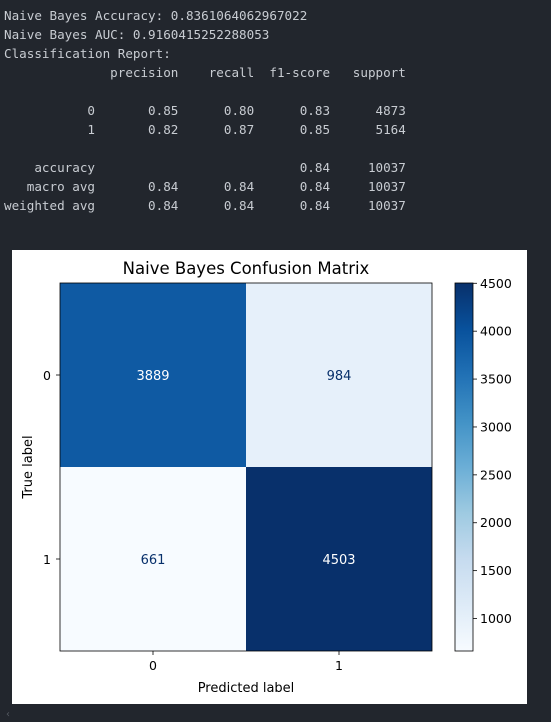 Image resolution: width=551 pixels, height=722 pixels. I want to click on console-line: accuracy 0.84 10037, so click(205, 167).